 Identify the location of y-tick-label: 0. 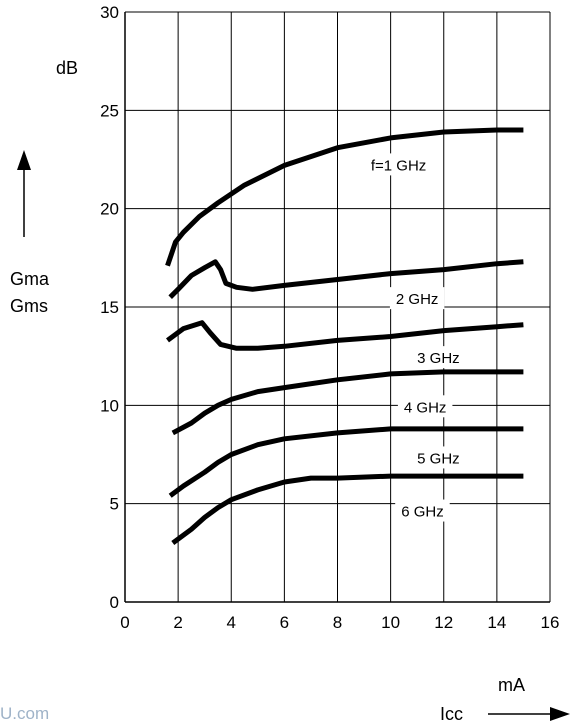
(114, 602).